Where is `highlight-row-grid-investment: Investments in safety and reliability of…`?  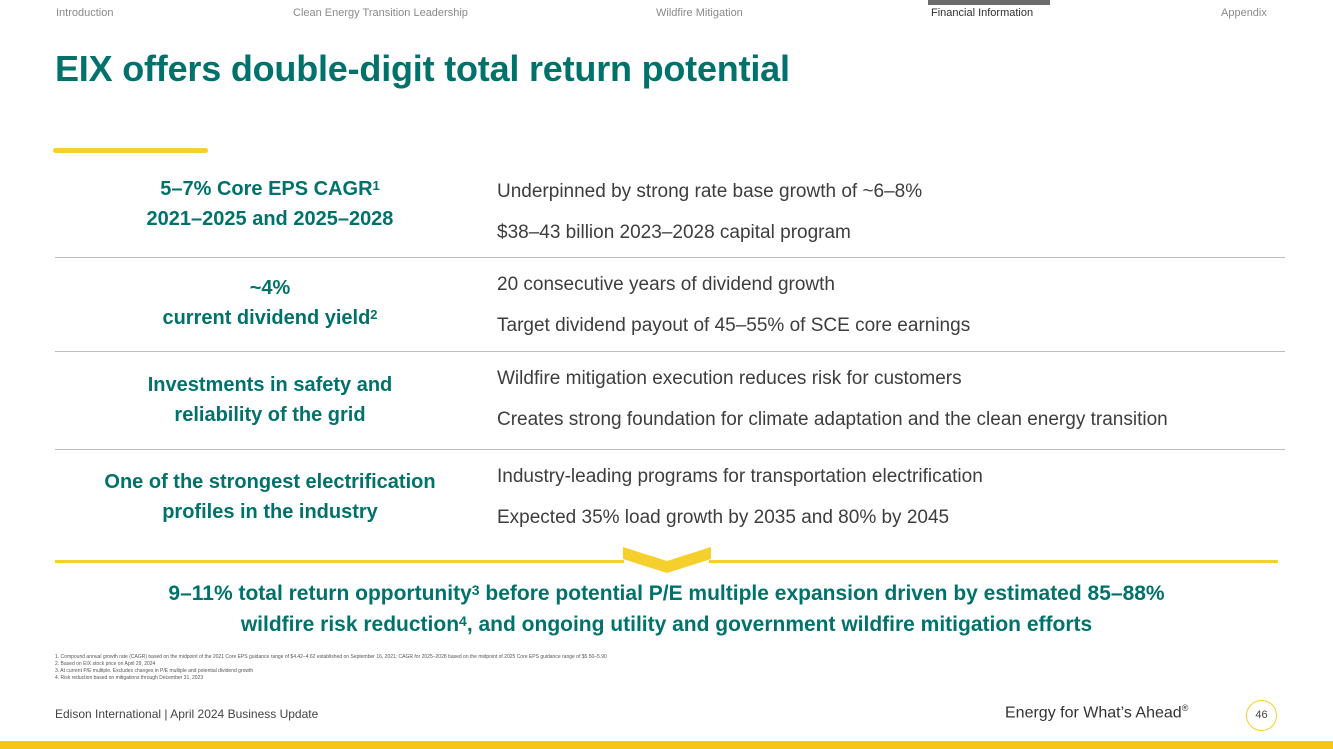
highlight-row-grid-investment: Investments in safety and reliability of… is located at coordinates (670, 402).